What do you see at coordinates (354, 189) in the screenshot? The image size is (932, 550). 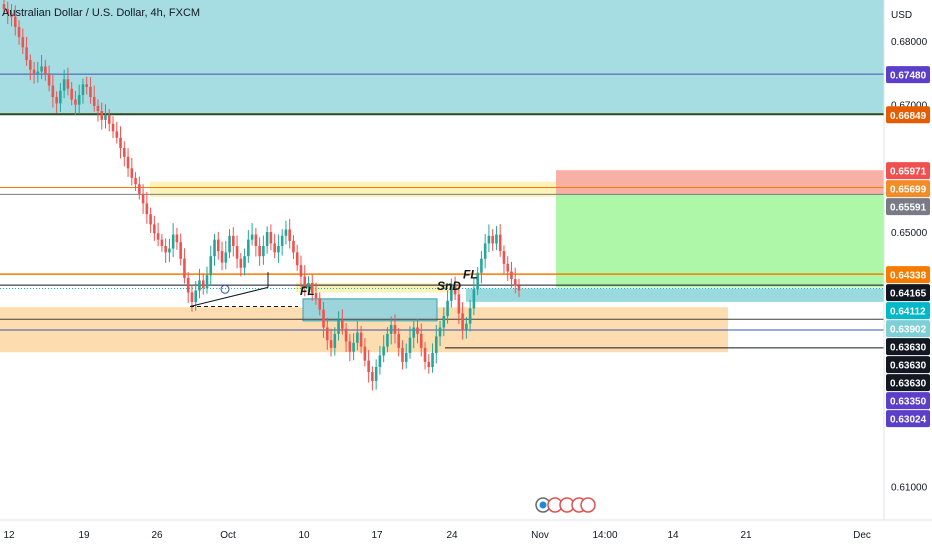 I see `supply-zone-yellow` at bounding box center [354, 189].